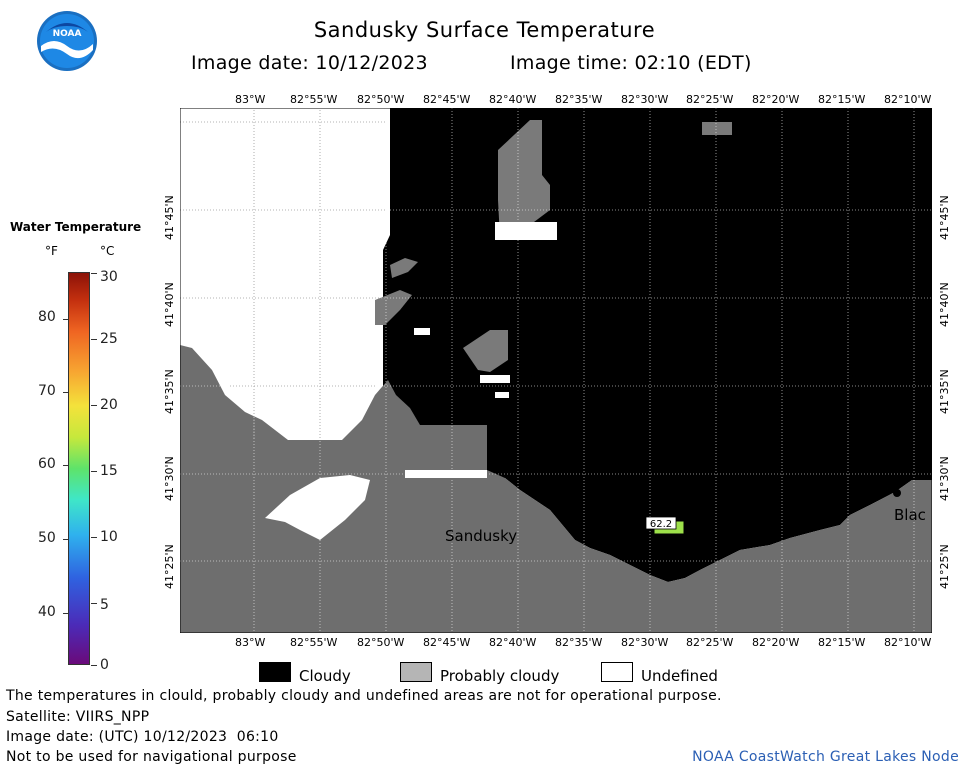  Describe the element at coordinates (67, 34) in the screenshot. I see `noaa-logo-text: NOAA` at that location.